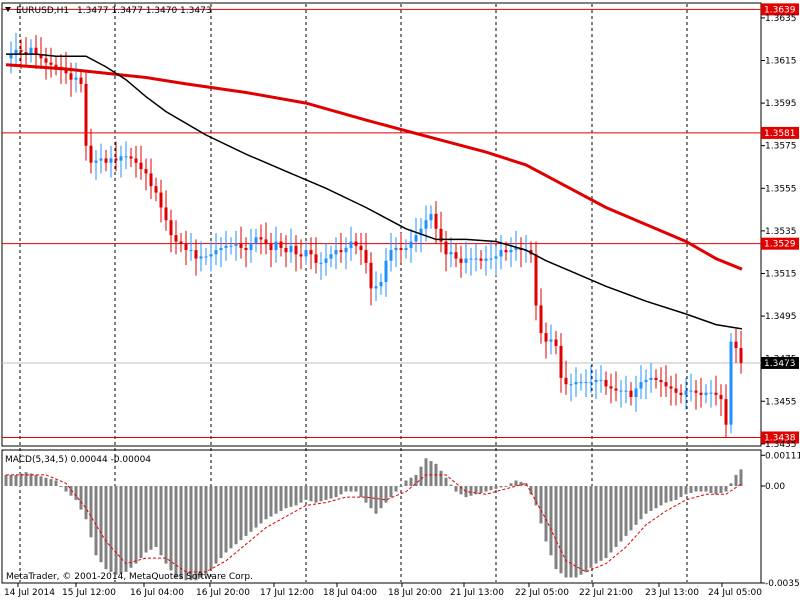 The width and height of the screenshot is (800, 600). I want to click on price-tick-label: 1.3495, so click(781, 317).